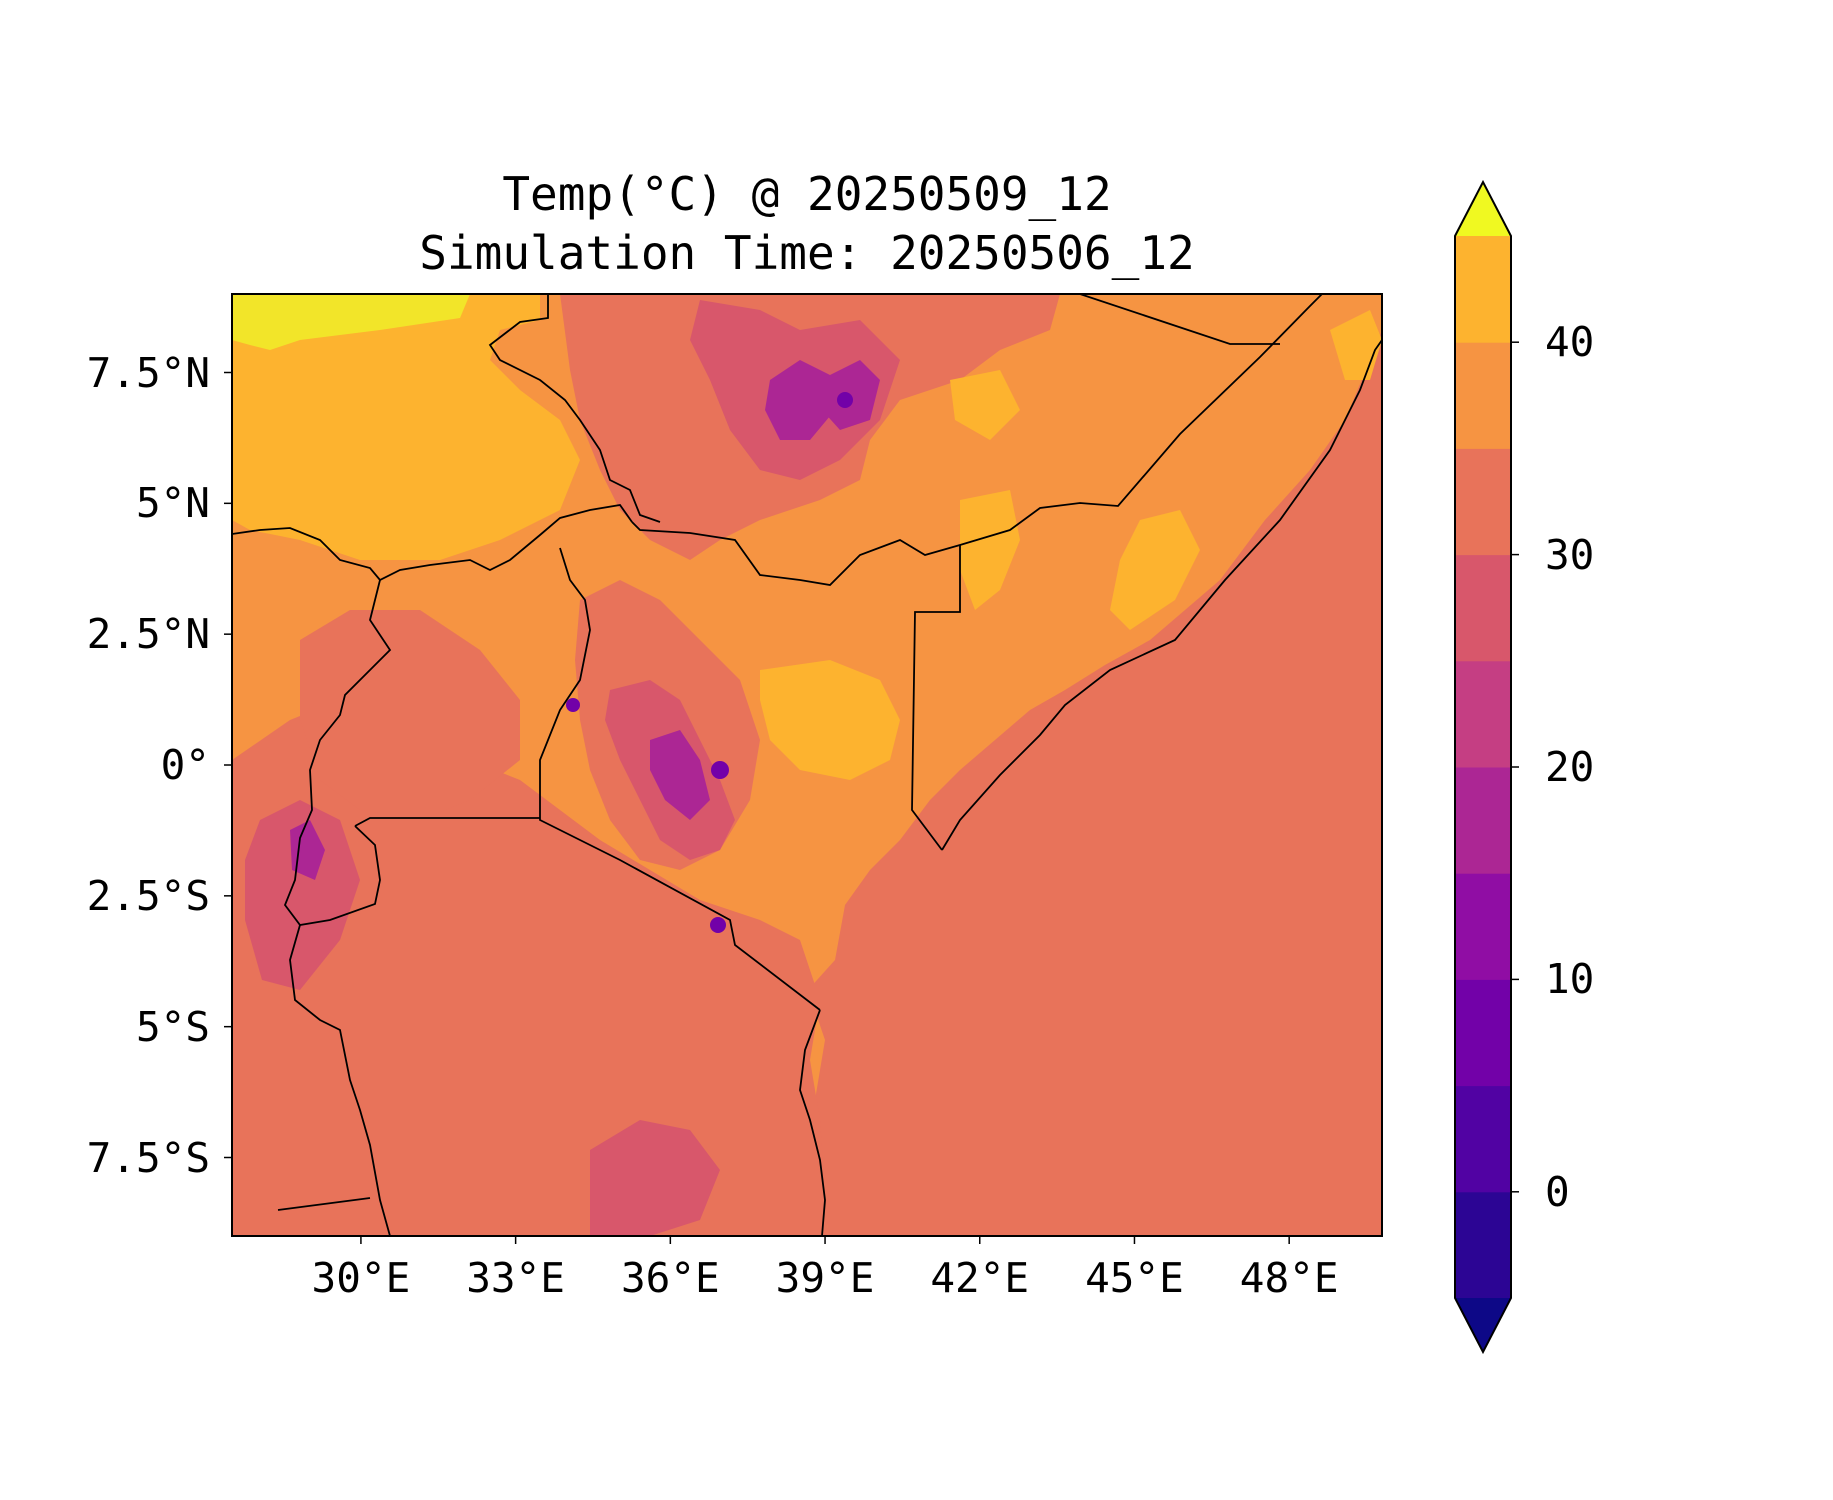  I want to click on colorbar-extend-min, so click(1483, 1325).